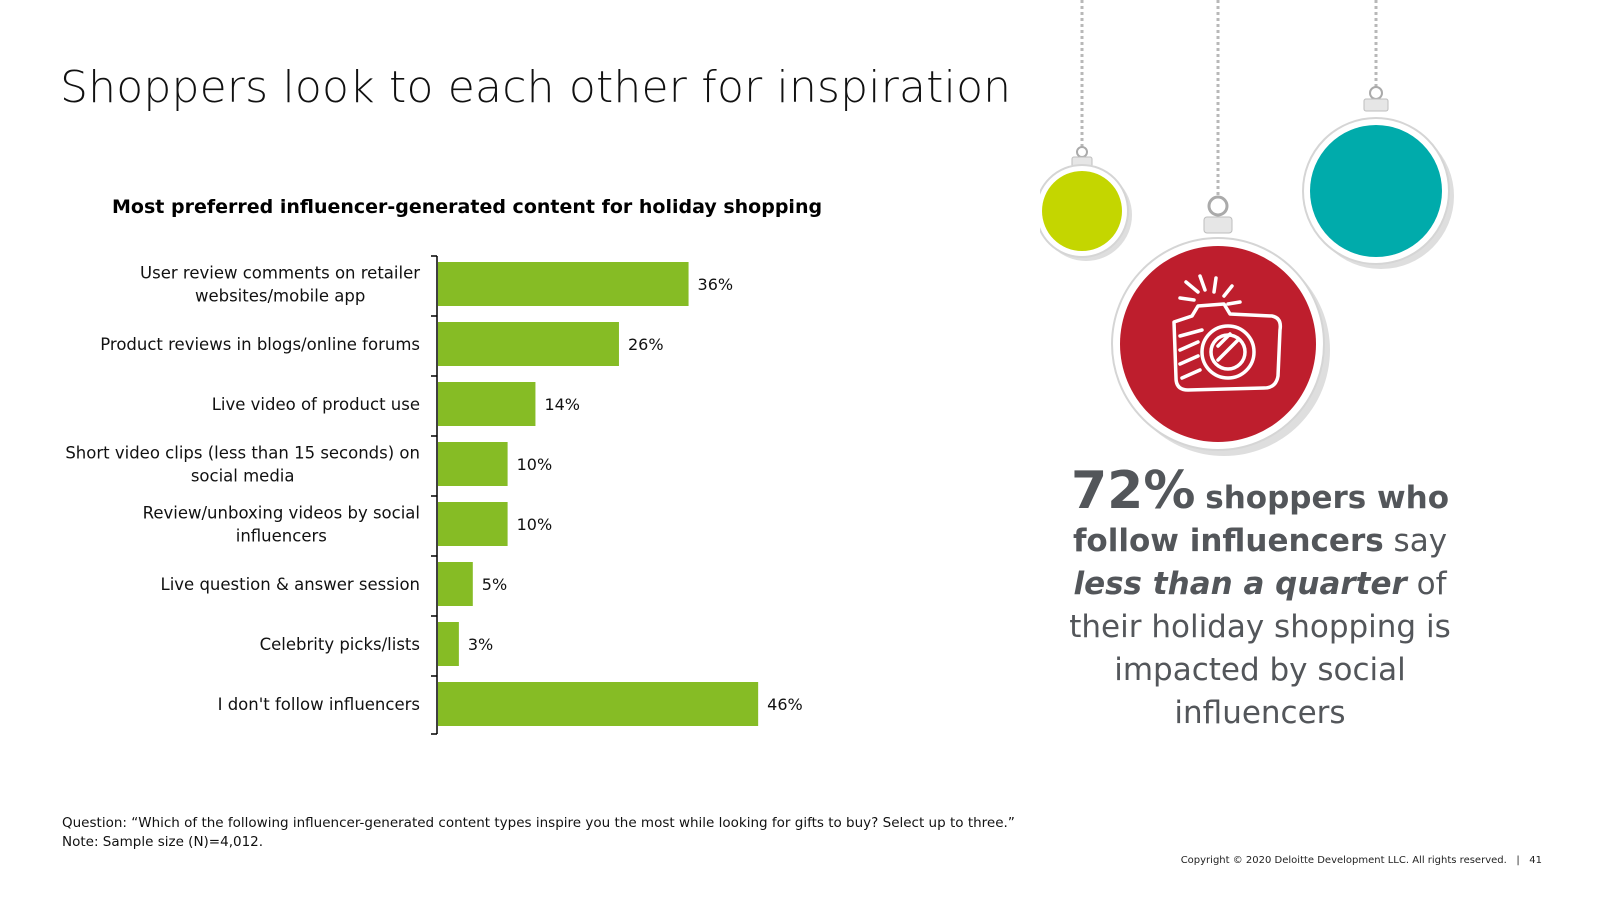 Image resolution: width=1600 pixels, height=900 pixels. What do you see at coordinates (281, 513) in the screenshot?
I see `category-label: Review/unboxing videos by social` at bounding box center [281, 513].